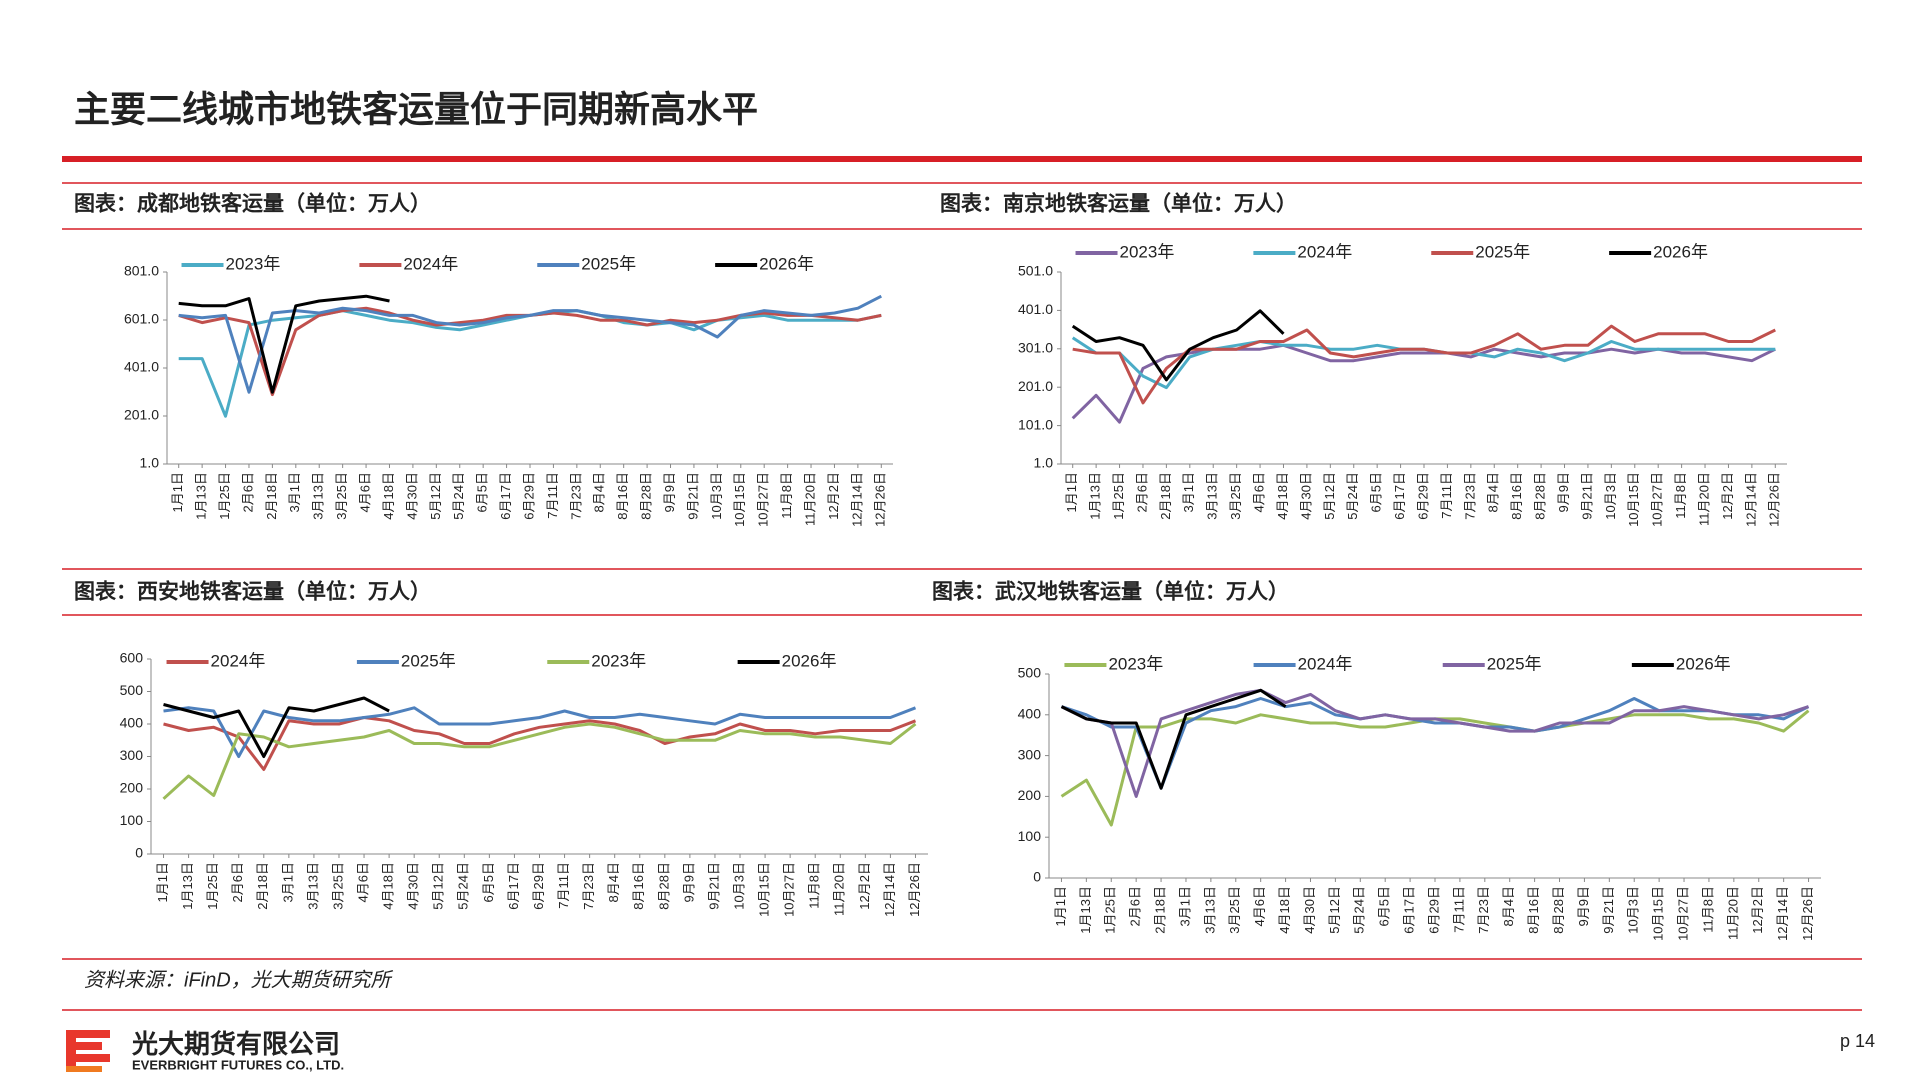 The width and height of the screenshot is (1920, 1080). Describe the element at coordinates (224, 496) in the screenshot. I see `x-tick-label: 1月25日` at that location.